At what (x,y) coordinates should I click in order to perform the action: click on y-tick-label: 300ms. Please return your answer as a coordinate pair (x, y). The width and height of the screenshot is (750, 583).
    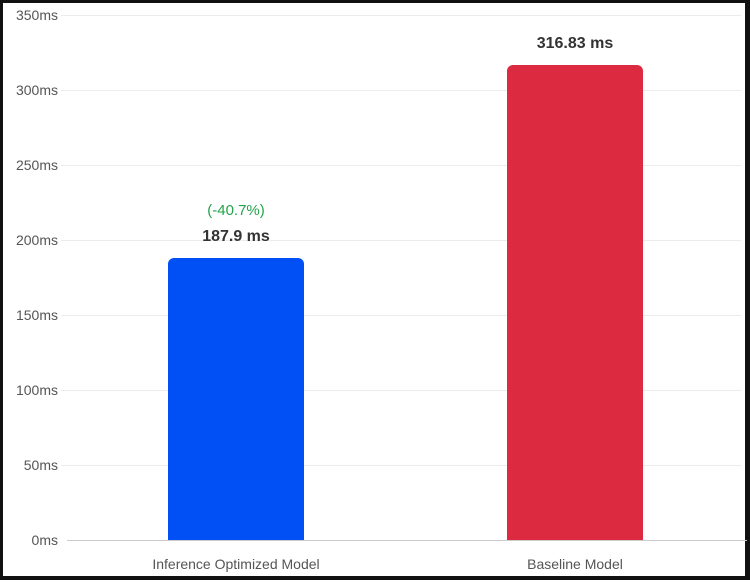
    Looking at the image, I should click on (36, 90).